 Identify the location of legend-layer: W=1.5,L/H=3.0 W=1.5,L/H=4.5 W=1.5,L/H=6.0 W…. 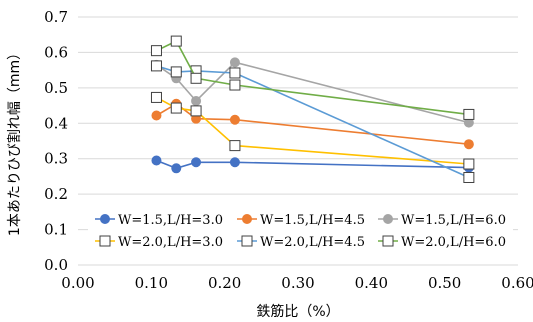
(300, 229).